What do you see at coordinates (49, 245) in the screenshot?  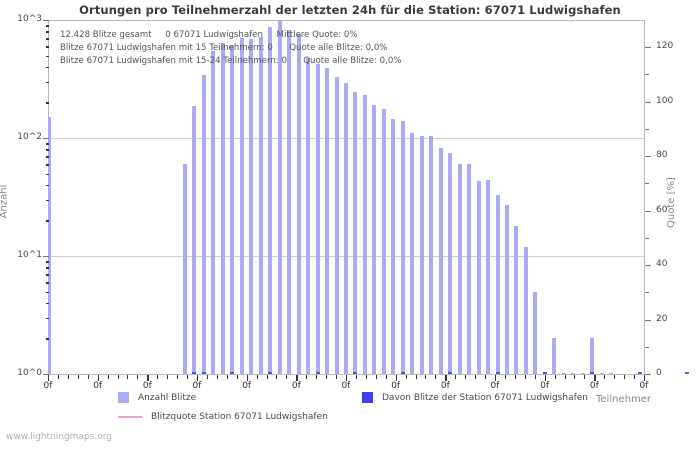 I see `axis-edge-bar` at bounding box center [49, 245].